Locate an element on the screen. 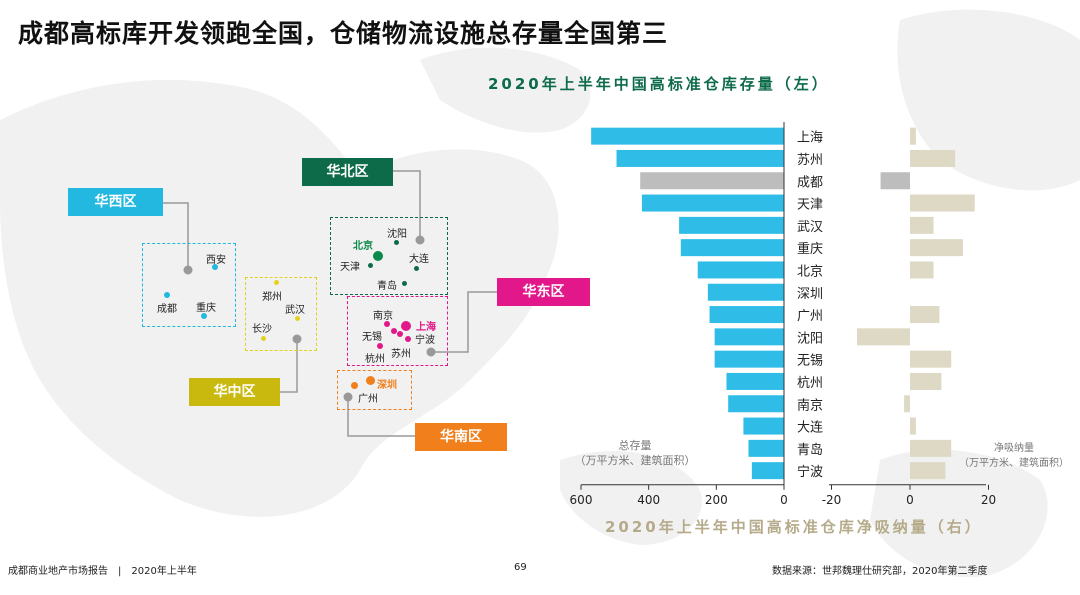 This screenshot has height=595, width=1080. page-title: 成都高标库开发领跑全国，仓储物流设施总存量全国第三 is located at coordinates (343, 33).